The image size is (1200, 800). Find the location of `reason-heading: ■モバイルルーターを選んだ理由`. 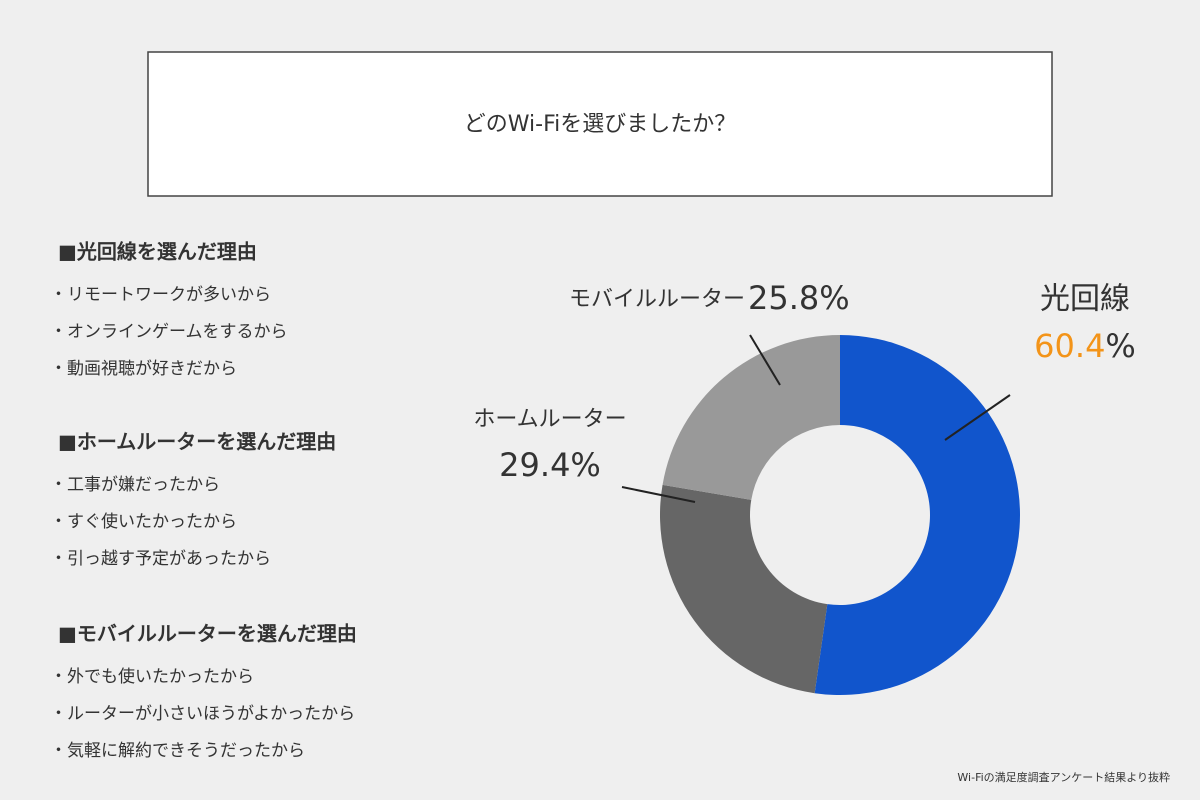

reason-heading: ■モバイルルーターを選んだ理由 is located at coordinates (207, 634).